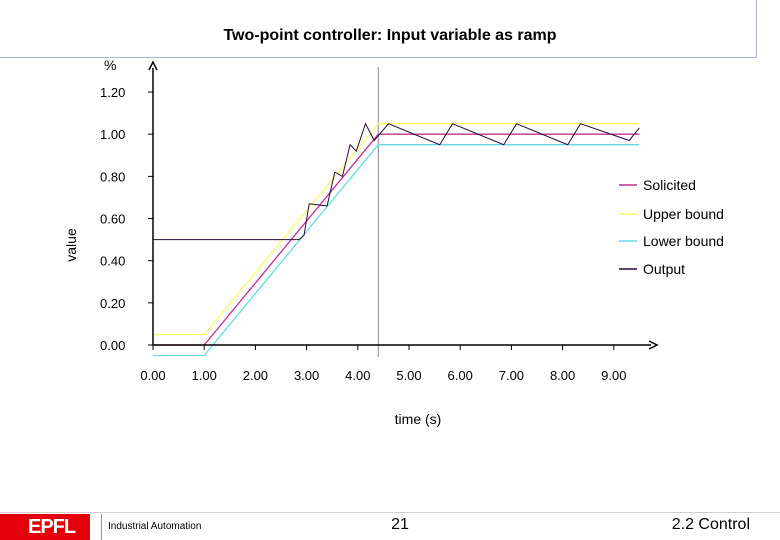 The image size is (780, 540). What do you see at coordinates (683, 214) in the screenshot?
I see `legend-label: Upper bound` at bounding box center [683, 214].